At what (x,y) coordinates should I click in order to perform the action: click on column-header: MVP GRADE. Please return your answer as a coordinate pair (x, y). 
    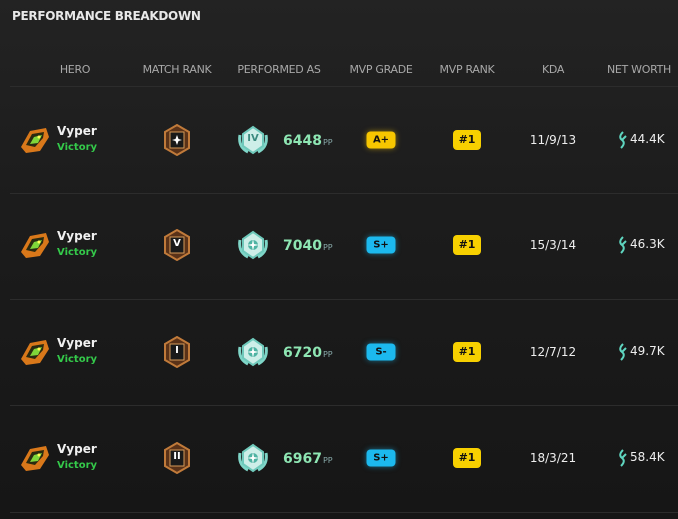
    Looking at the image, I should click on (381, 69).